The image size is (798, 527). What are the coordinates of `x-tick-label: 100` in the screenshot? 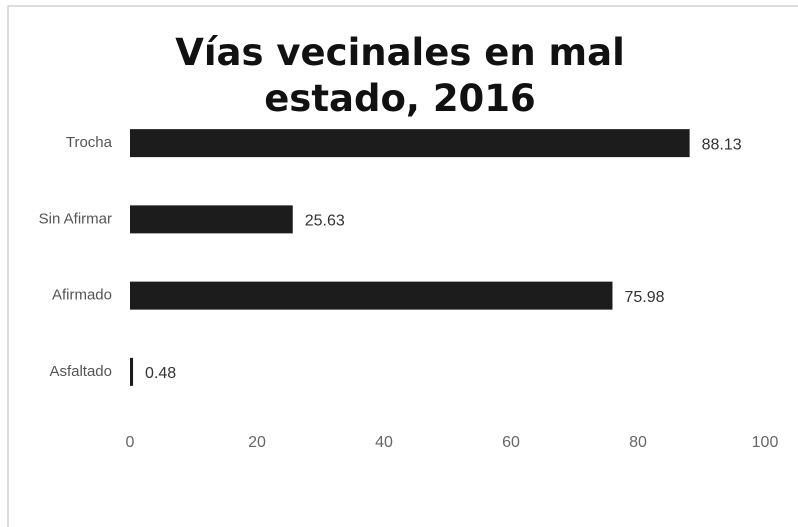 It's located at (765, 442).